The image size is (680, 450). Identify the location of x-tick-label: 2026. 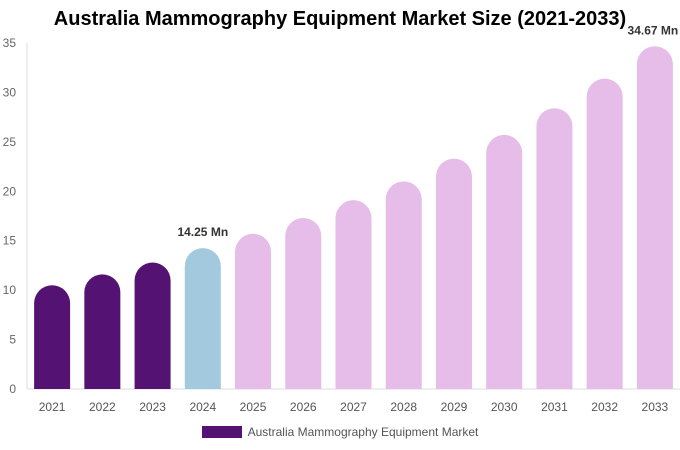
(303, 407).